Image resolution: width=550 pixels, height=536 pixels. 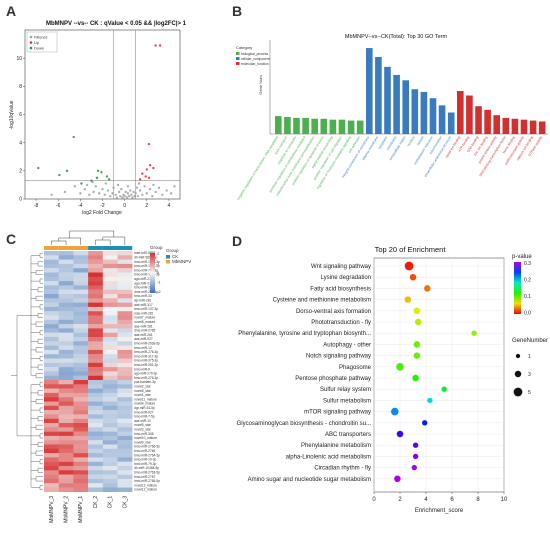 What do you see at coordinates (88, 237) in the screenshot?
I see `column-dendrogram` at bounding box center [88, 237].